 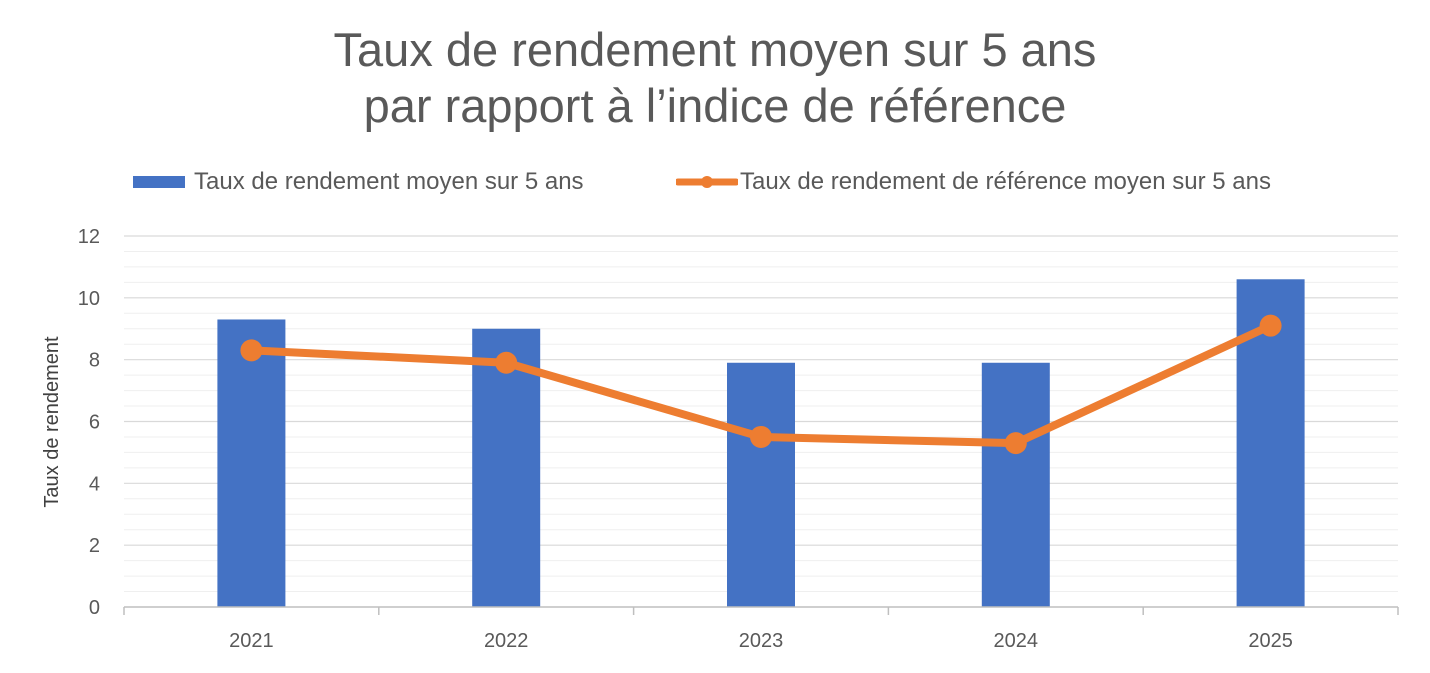 I want to click on x-tick-label-2024: 2024, so click(x=1016, y=641).